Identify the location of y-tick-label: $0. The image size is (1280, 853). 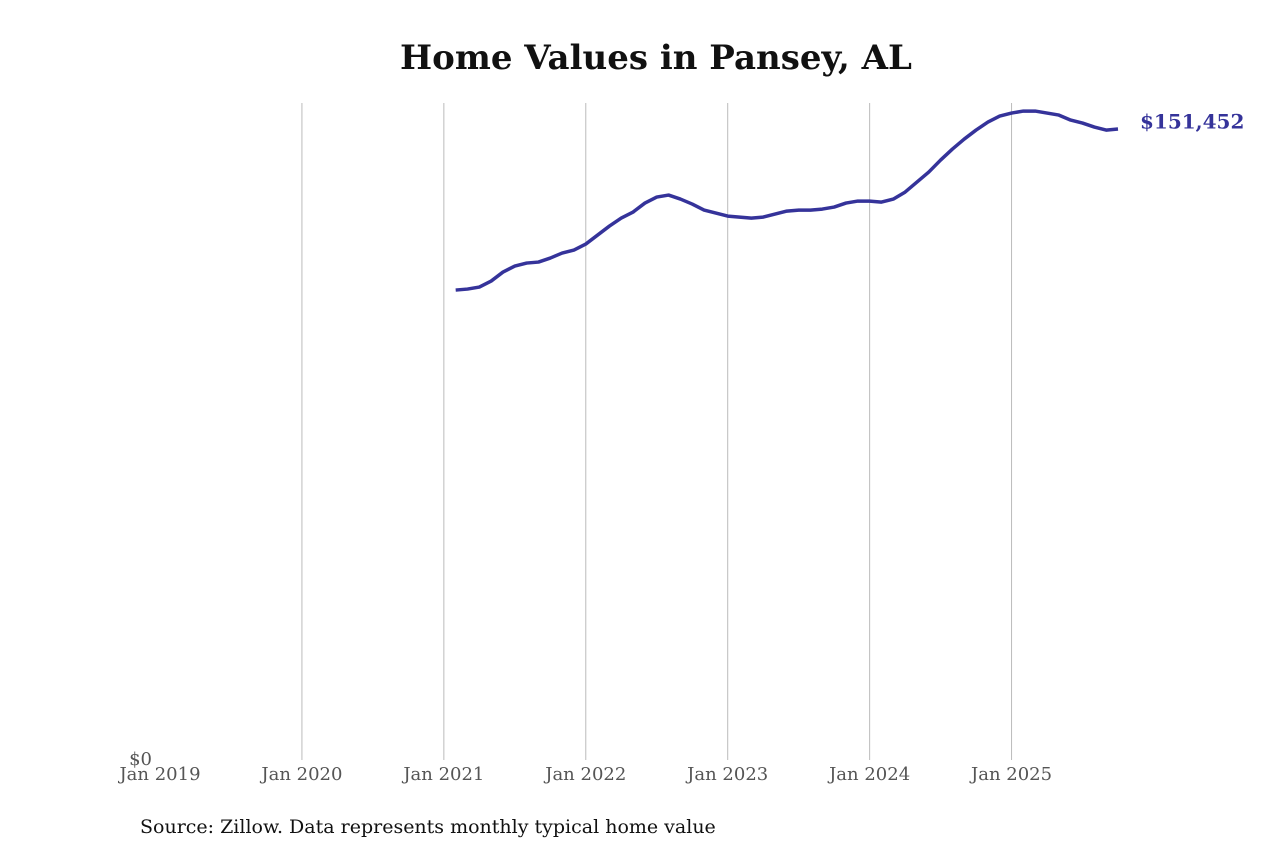
(140, 759).